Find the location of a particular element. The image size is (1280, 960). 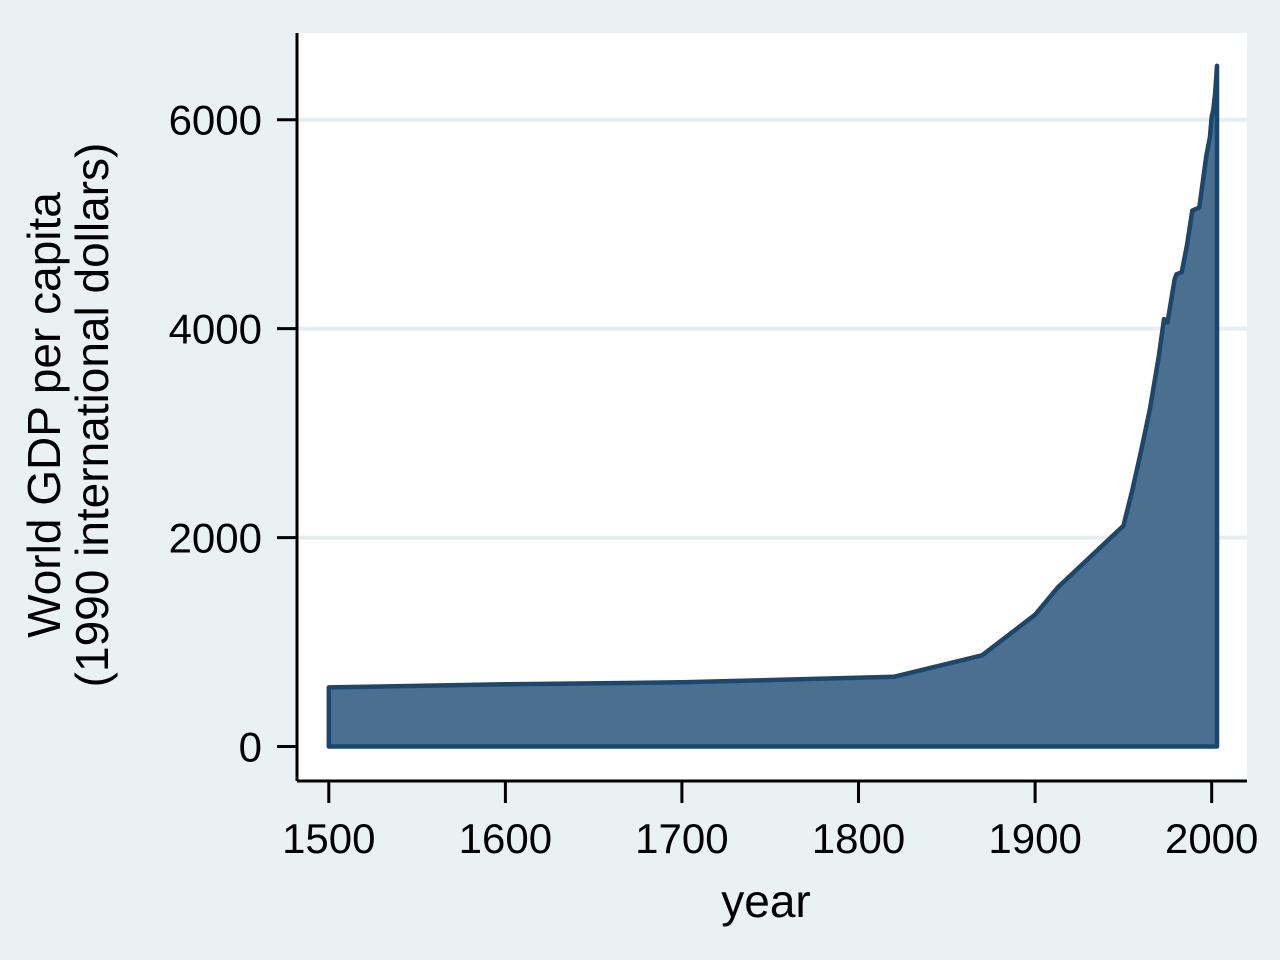

y-tick-label: 6000 is located at coordinates (215, 120).